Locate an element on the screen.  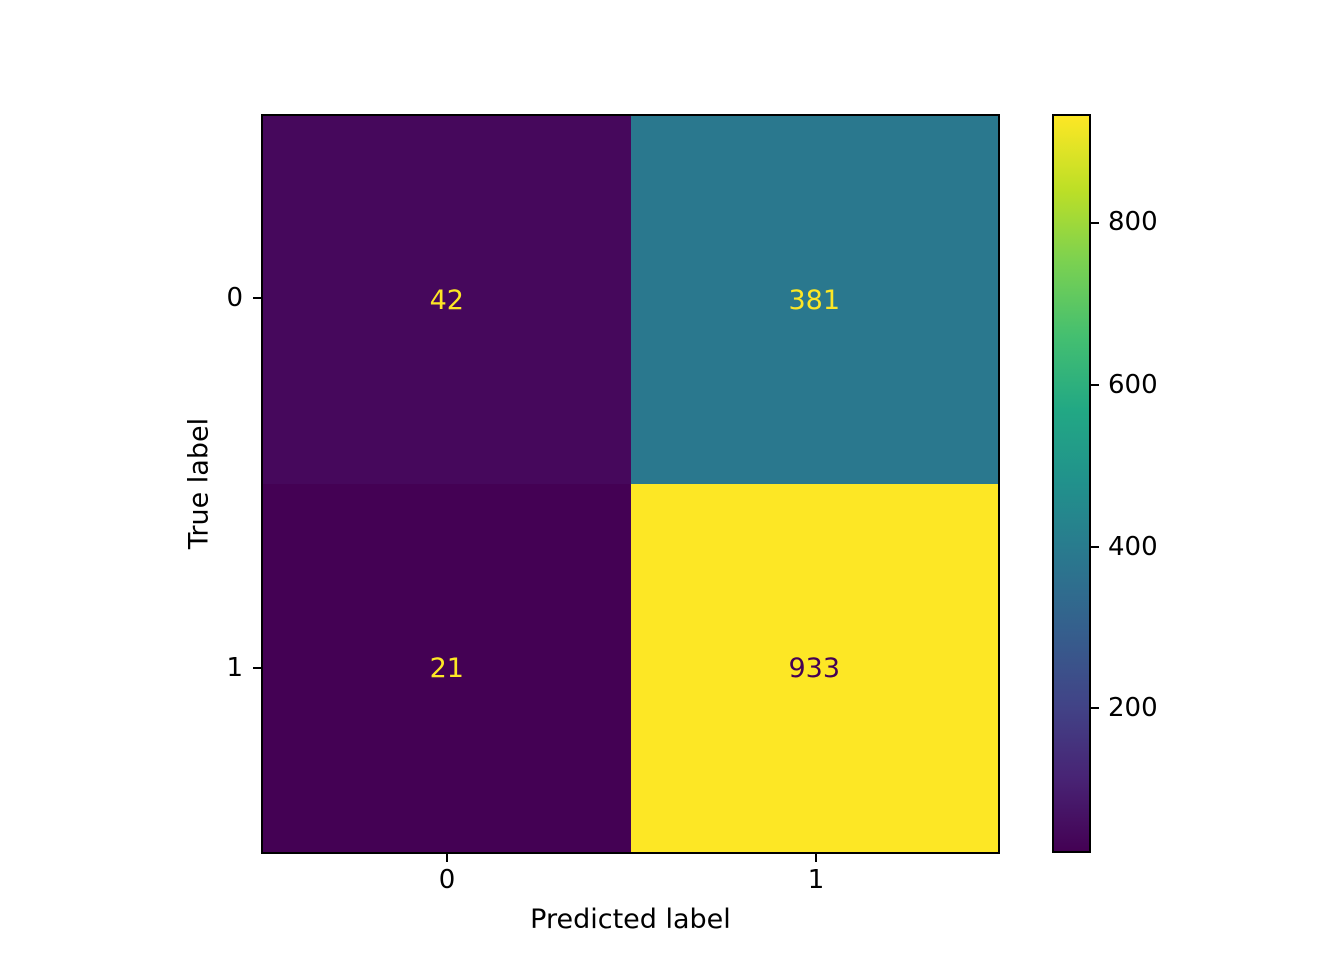
colorbar-tick-label-200: 200 is located at coordinates (1133, 708).